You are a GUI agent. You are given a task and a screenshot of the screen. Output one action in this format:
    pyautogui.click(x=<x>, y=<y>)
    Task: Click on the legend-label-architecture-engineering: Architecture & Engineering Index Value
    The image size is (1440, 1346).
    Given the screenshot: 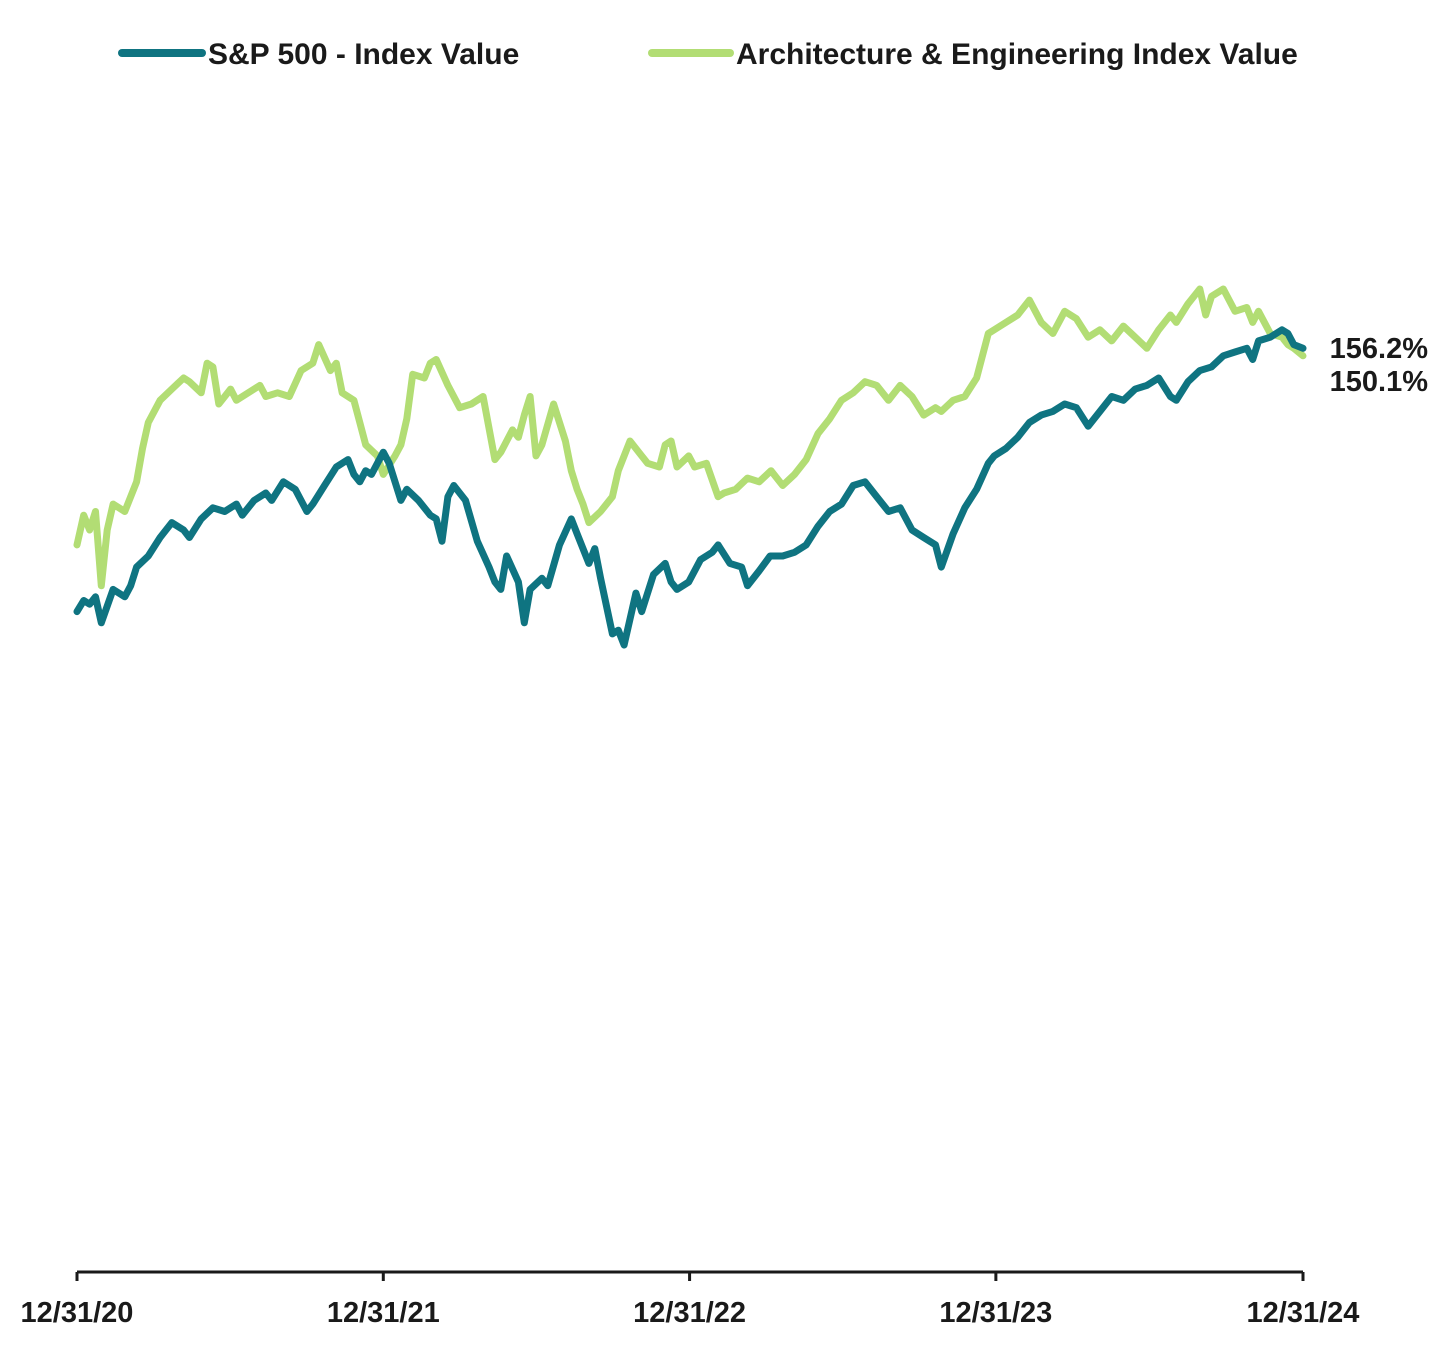 What is the action you would take?
    pyautogui.click(x=1017, y=54)
    